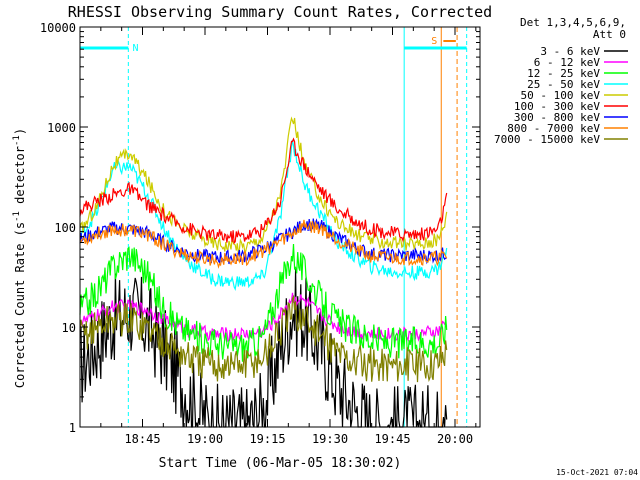  Describe the element at coordinates (17, 216) in the screenshot. I see `y-axis-label-exp1: -1` at that location.